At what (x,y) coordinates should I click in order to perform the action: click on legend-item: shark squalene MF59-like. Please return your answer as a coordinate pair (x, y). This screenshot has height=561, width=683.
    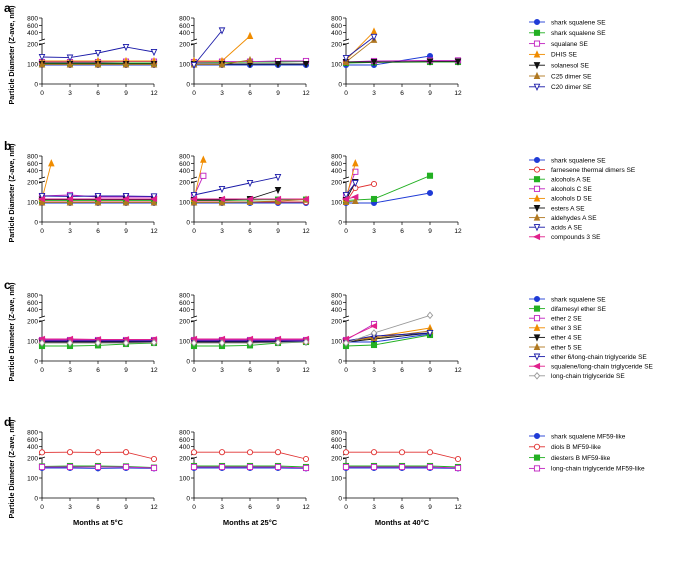
    Looking at the image, I should click on (577, 436).